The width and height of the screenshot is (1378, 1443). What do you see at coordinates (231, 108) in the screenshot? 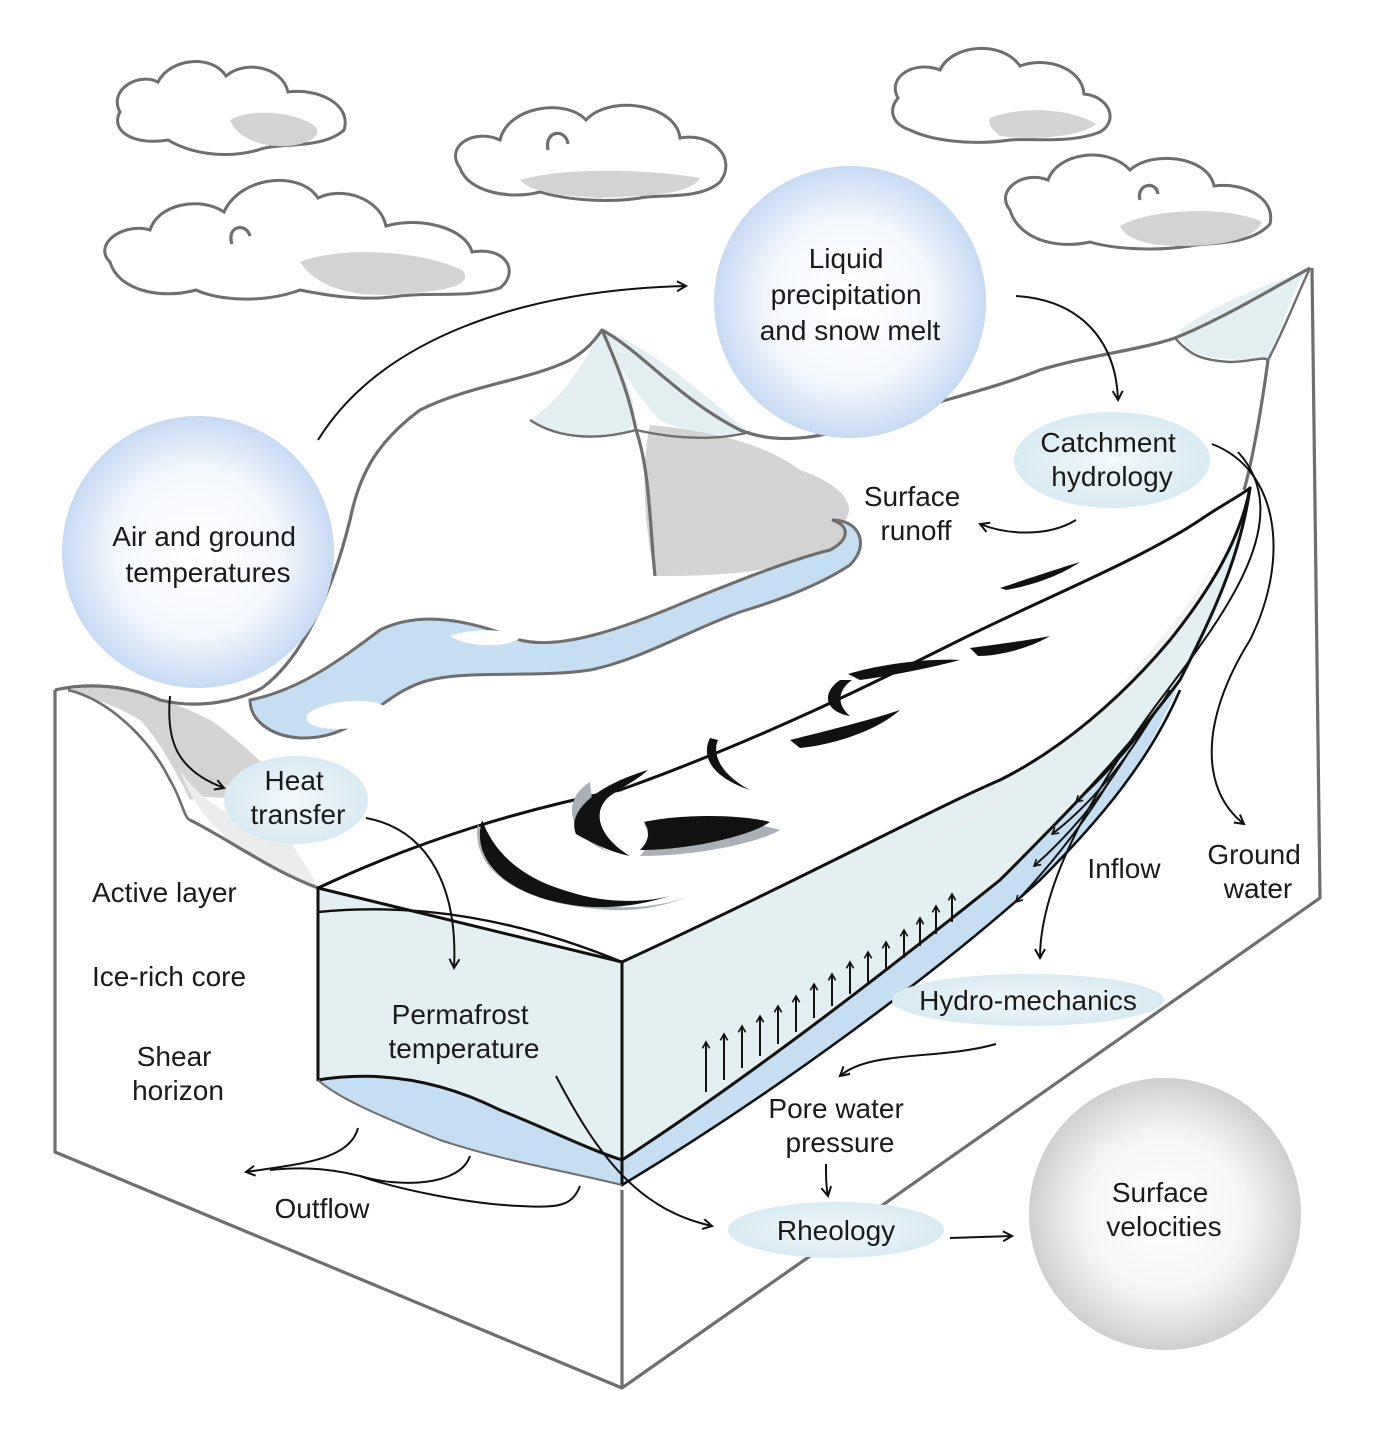
I see `cloud-top-left` at bounding box center [231, 108].